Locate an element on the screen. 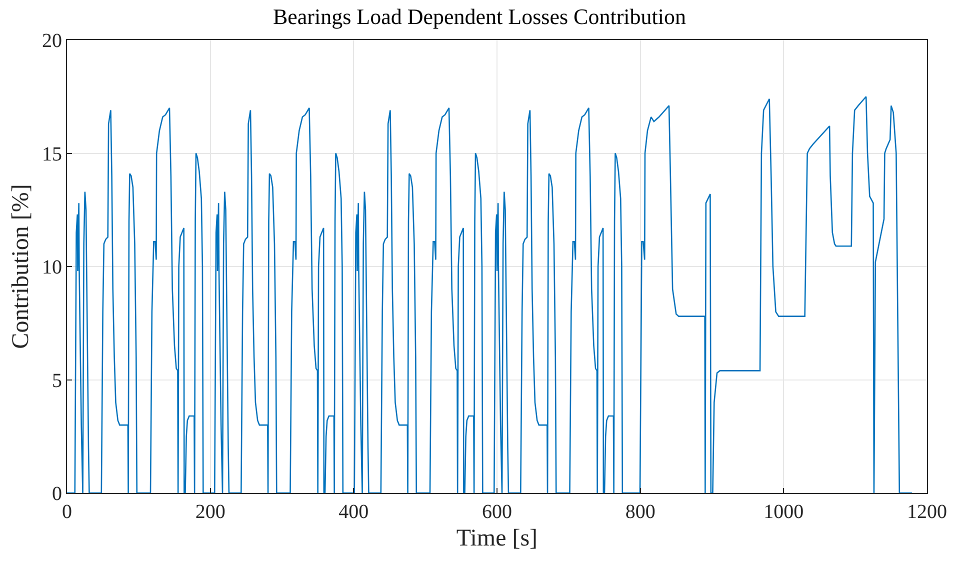 This screenshot has height=562, width=959. y-tick-label: 10 is located at coordinates (52, 267).